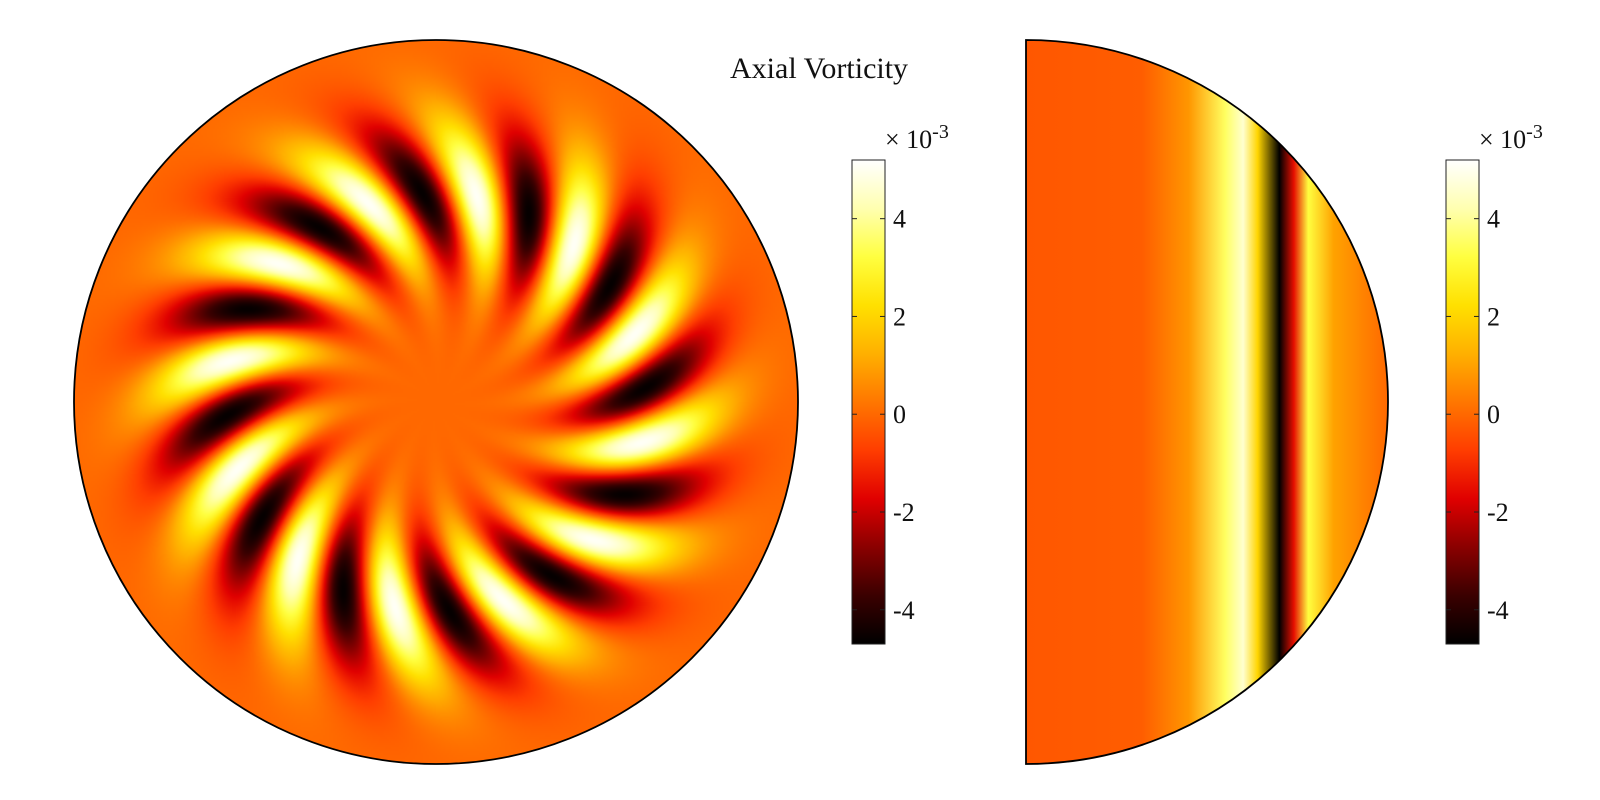 The width and height of the screenshot is (1600, 800). I want to click on colorbar-right-multiplier: × 10⁻³, so click(1511, 137).